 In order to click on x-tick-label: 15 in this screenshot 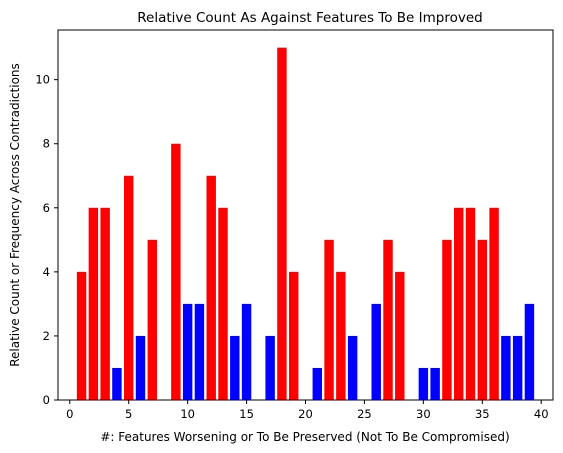, I will do `click(246, 414)`.